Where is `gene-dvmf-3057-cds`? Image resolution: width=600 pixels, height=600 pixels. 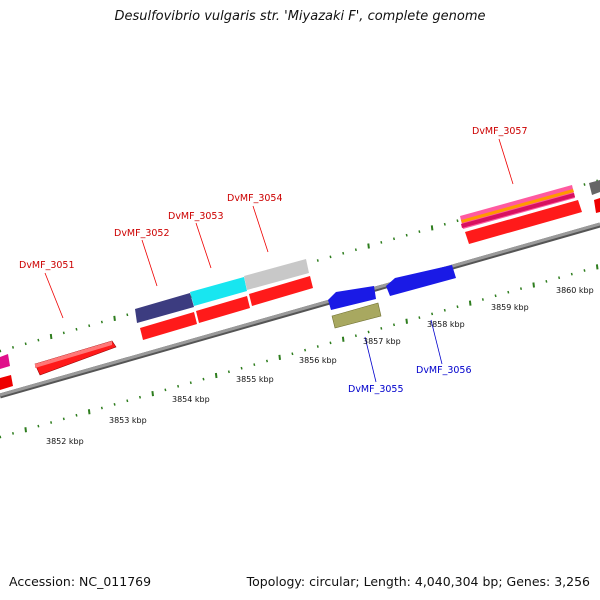
gene-dvmf-3057-cds is located at coordinates (523, 222).